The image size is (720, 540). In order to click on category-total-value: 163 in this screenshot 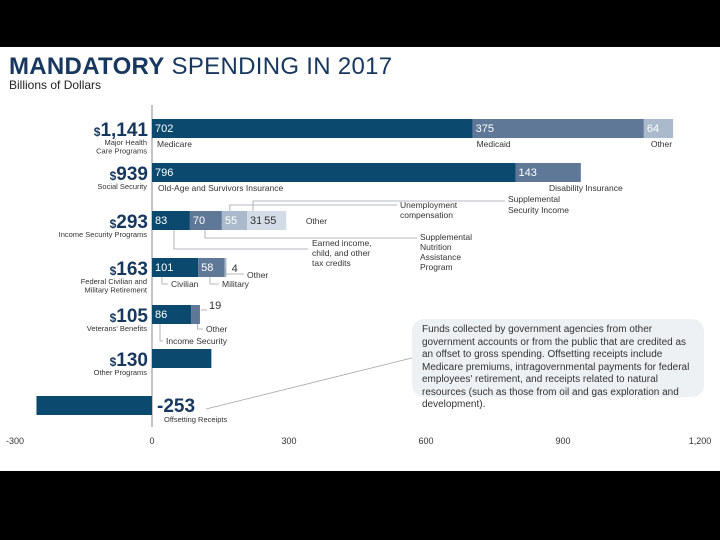, I will do `click(132, 269)`.